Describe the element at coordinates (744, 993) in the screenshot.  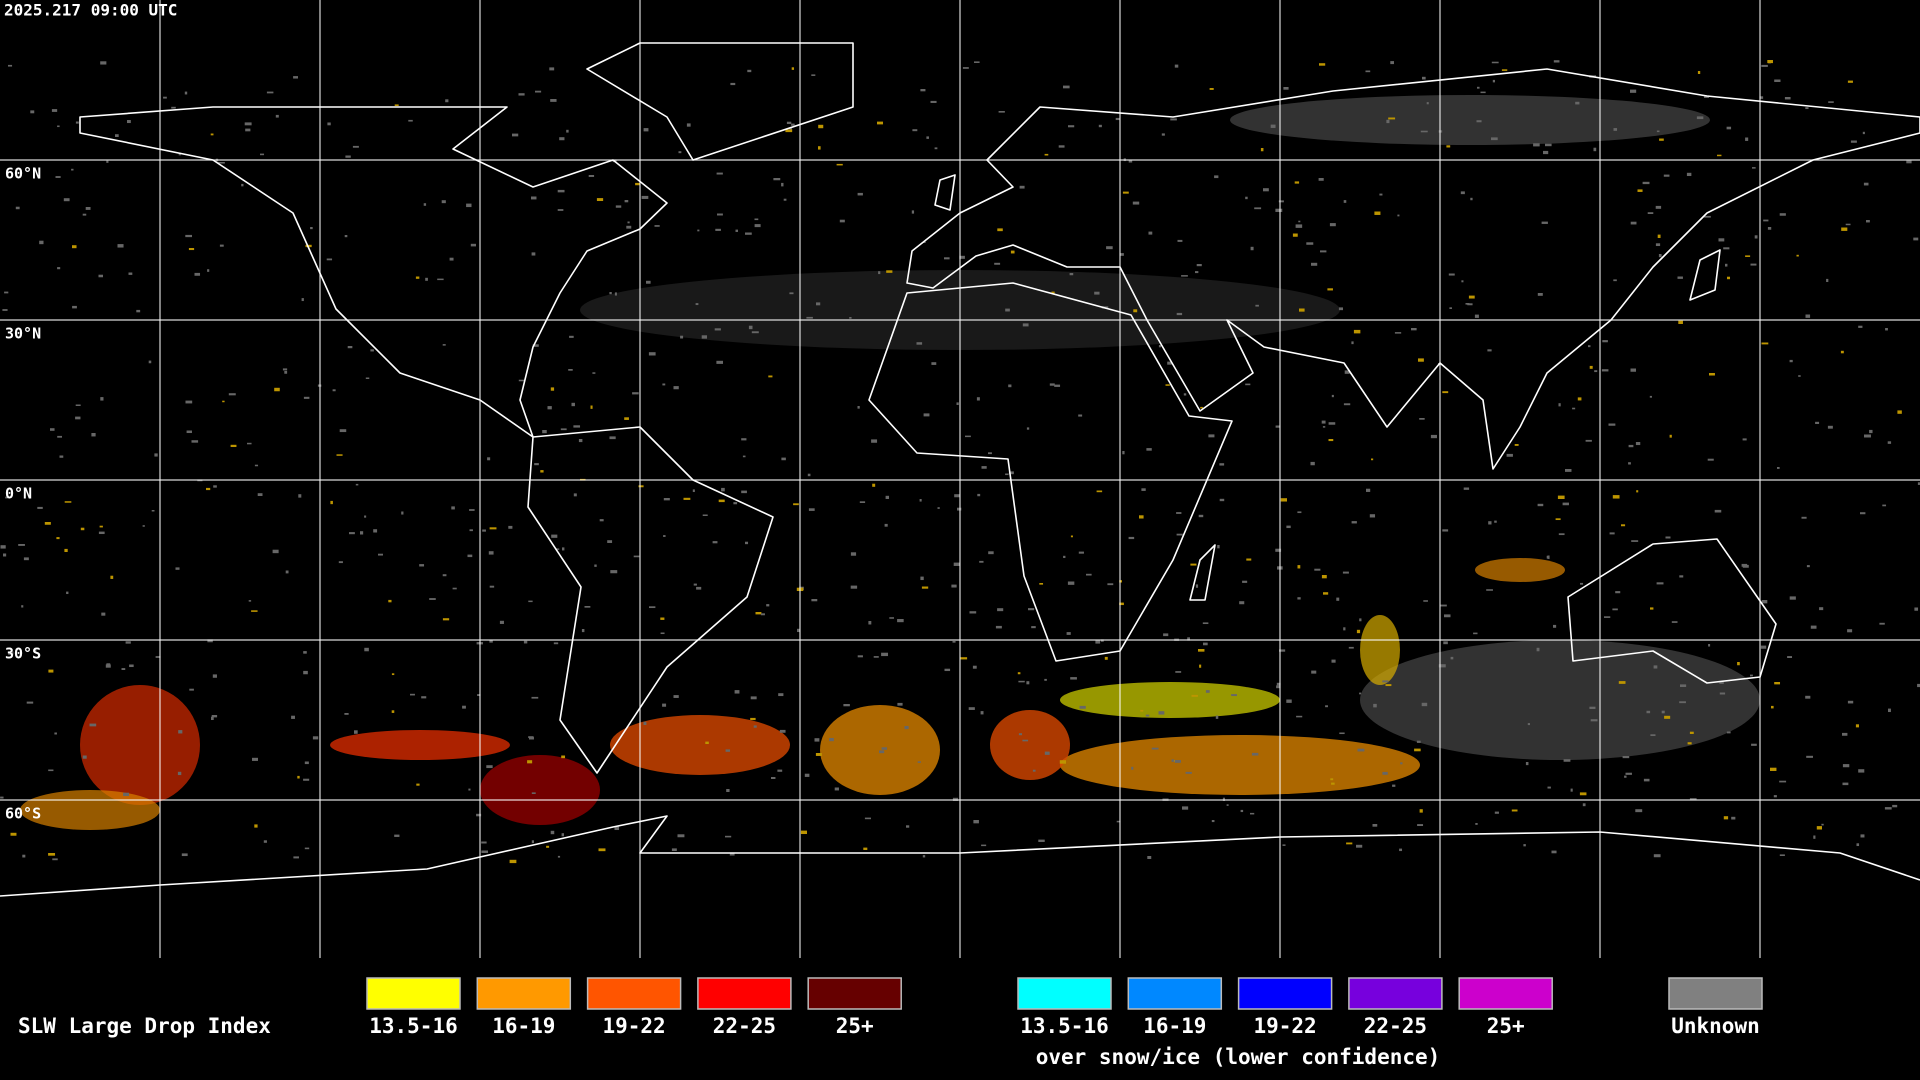
I see `legend-swatch` at that location.